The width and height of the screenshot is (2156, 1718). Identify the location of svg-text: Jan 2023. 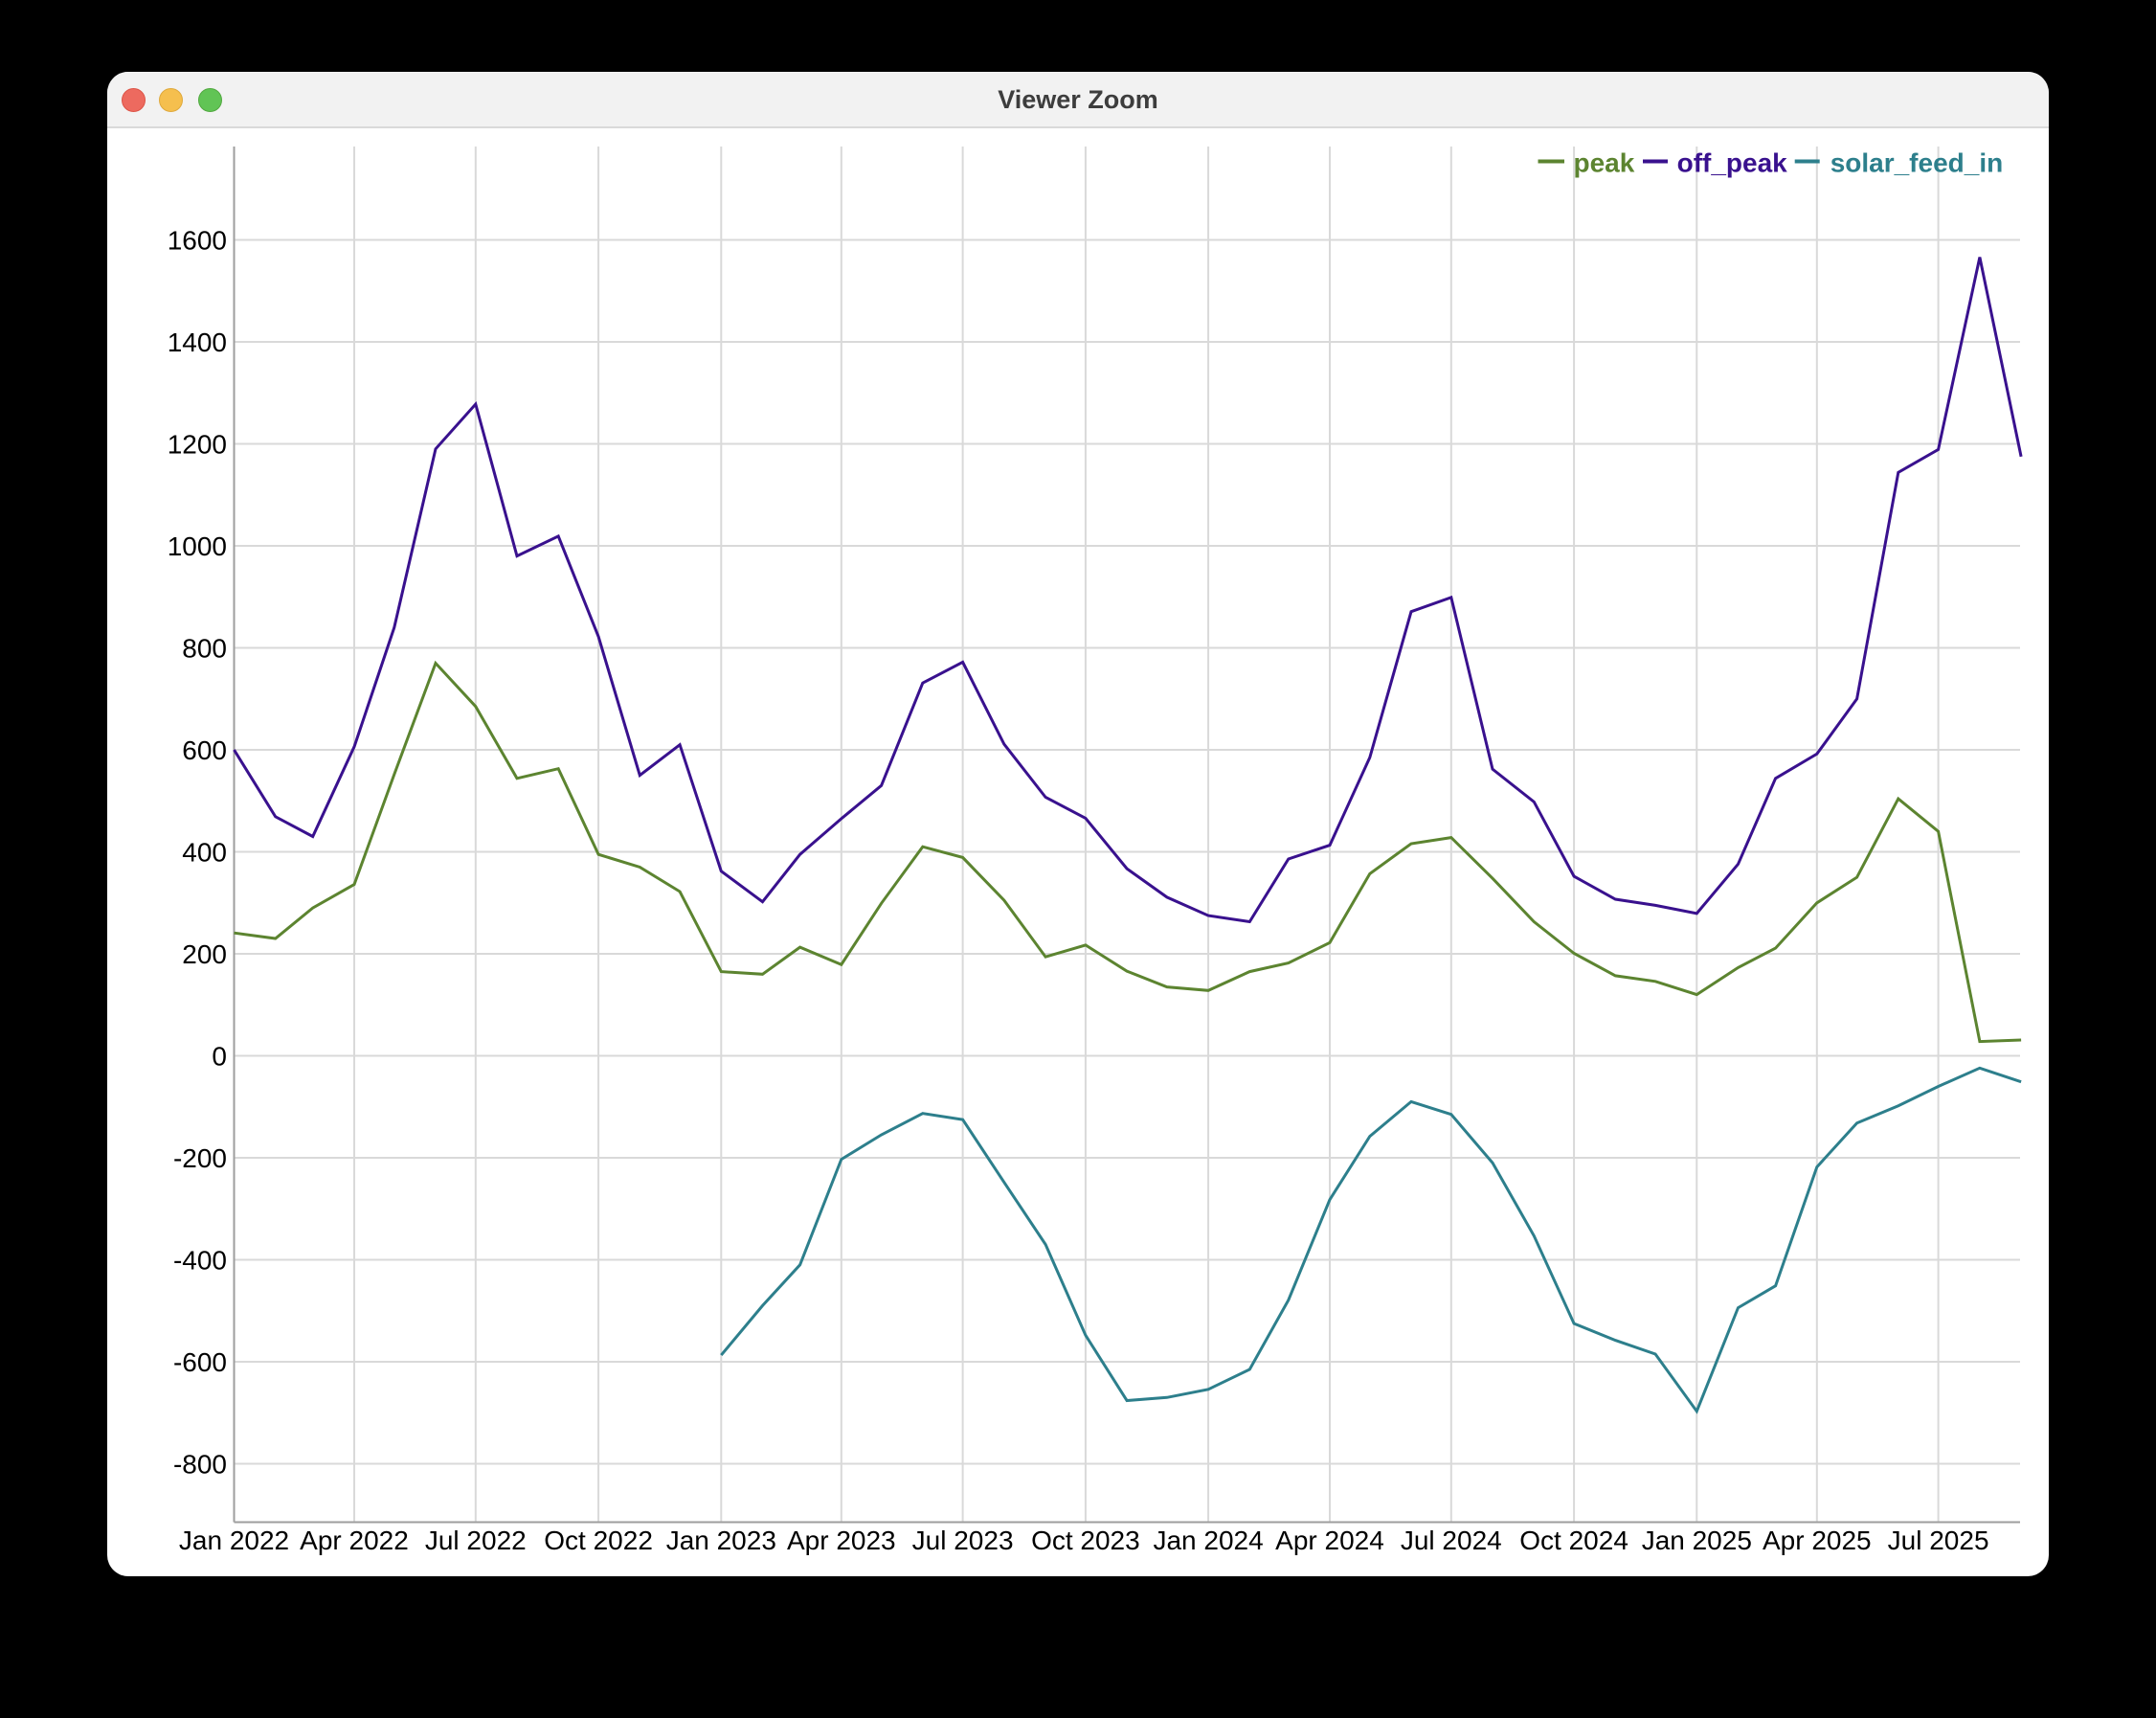
(721, 1540).